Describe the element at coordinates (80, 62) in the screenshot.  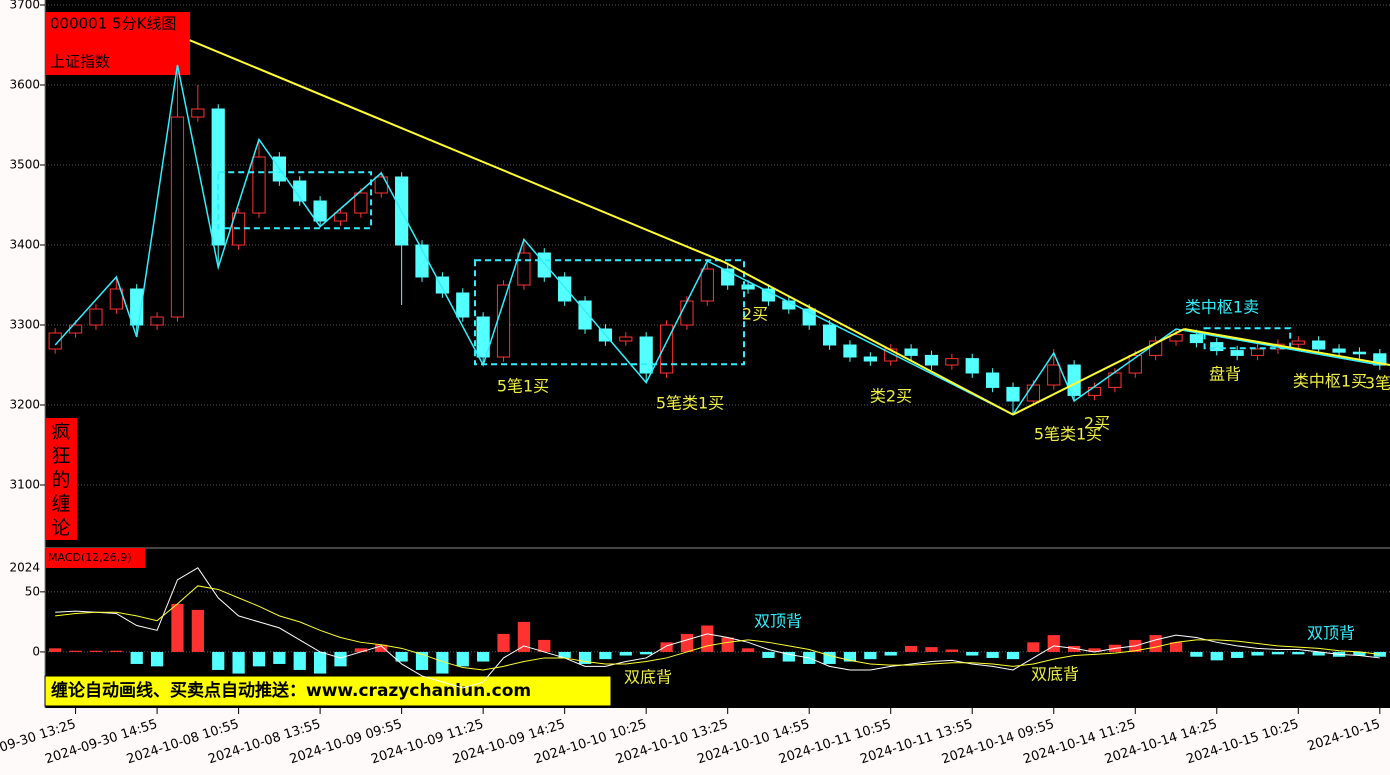
I see `chart-subtitle: 上证指数` at that location.